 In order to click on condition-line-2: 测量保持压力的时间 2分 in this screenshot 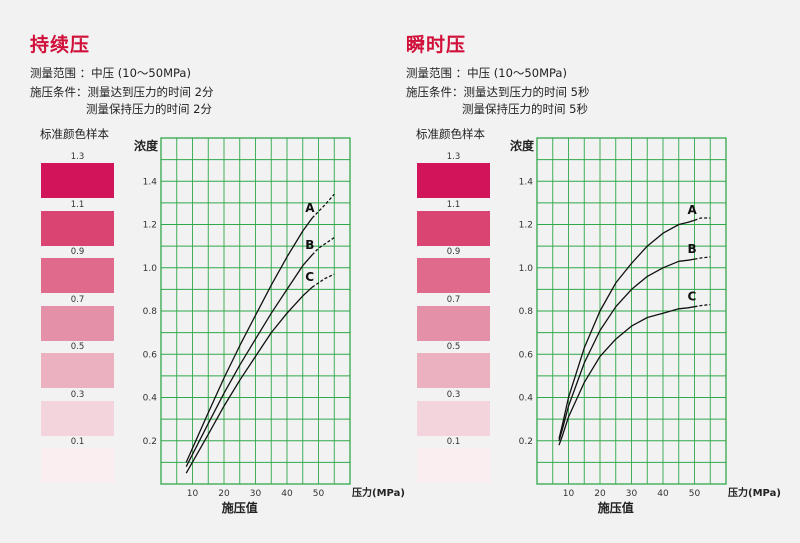, I will do `click(149, 109)`.